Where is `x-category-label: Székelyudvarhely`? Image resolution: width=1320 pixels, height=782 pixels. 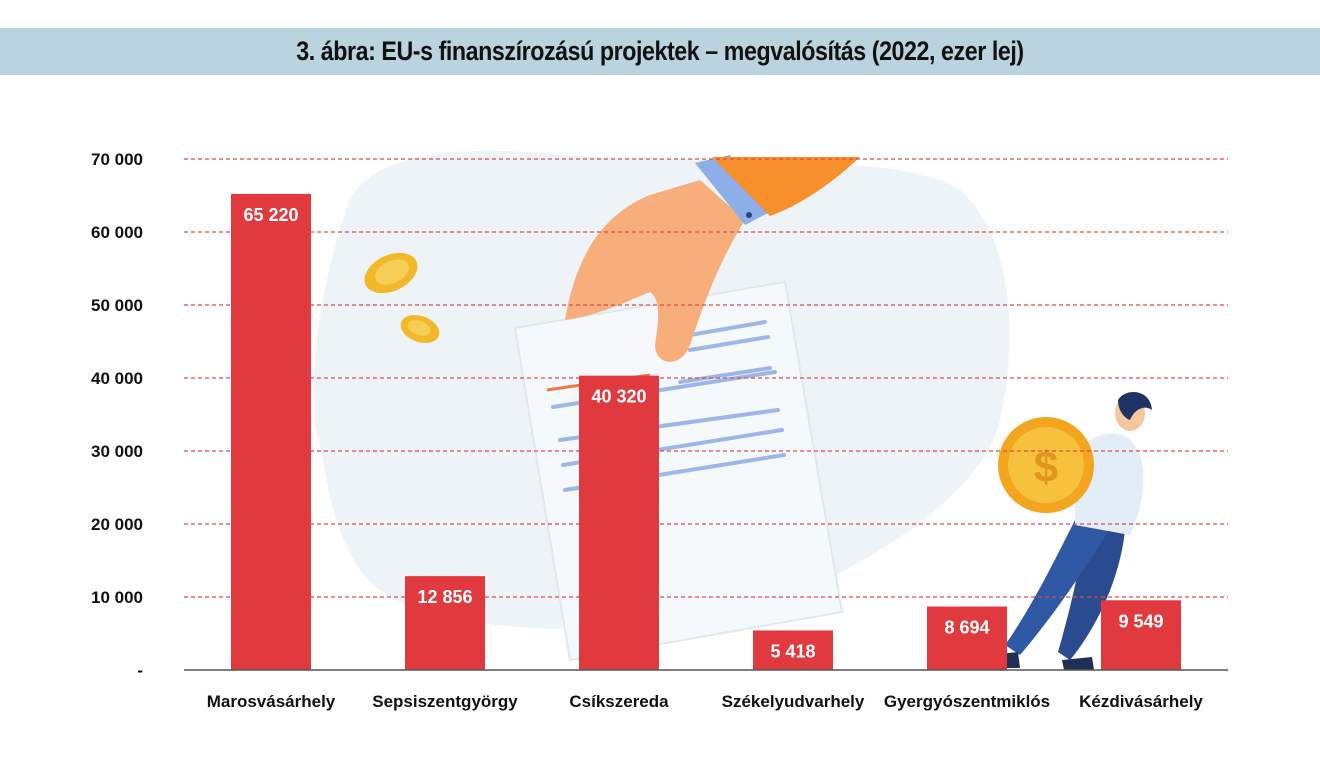
x-category-label: Székelyudvarhely is located at coordinates (793, 701).